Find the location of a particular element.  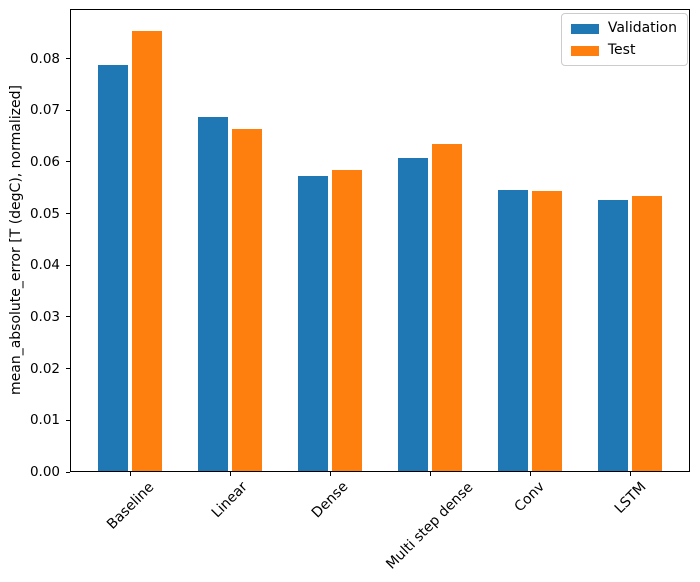

legend-entry-validation: Validation is located at coordinates (623, 28).